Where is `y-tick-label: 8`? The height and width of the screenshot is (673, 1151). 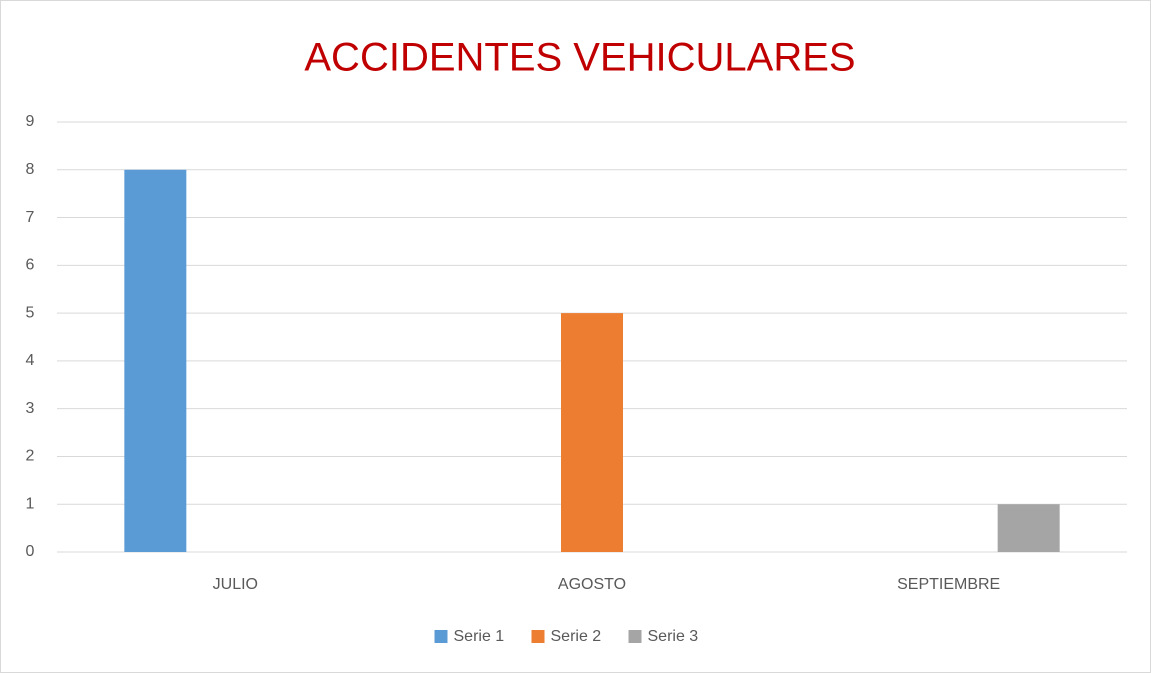 y-tick-label: 8 is located at coordinates (30, 169).